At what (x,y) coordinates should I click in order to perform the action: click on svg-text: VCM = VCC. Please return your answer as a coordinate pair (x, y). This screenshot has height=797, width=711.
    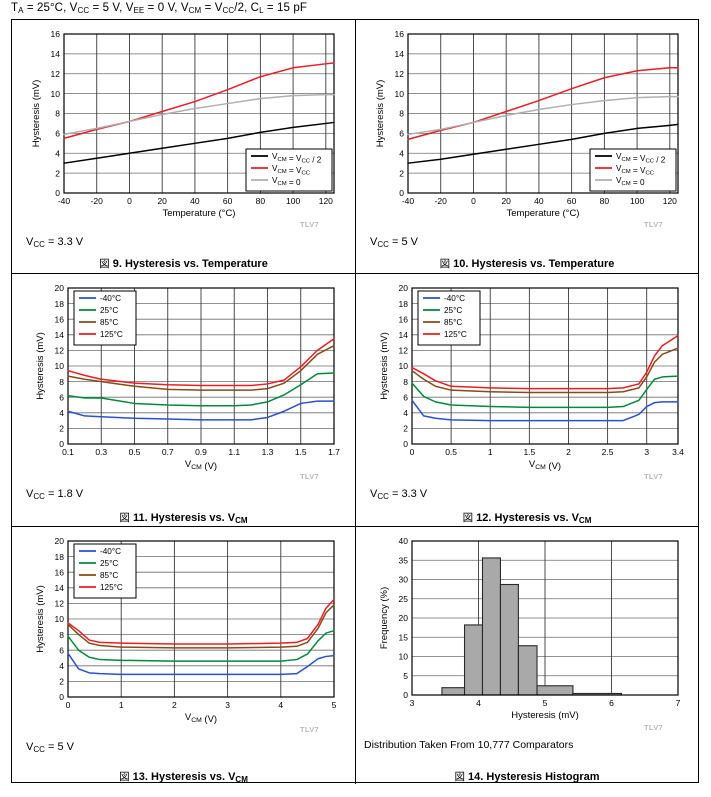
    Looking at the image, I should click on (291, 170).